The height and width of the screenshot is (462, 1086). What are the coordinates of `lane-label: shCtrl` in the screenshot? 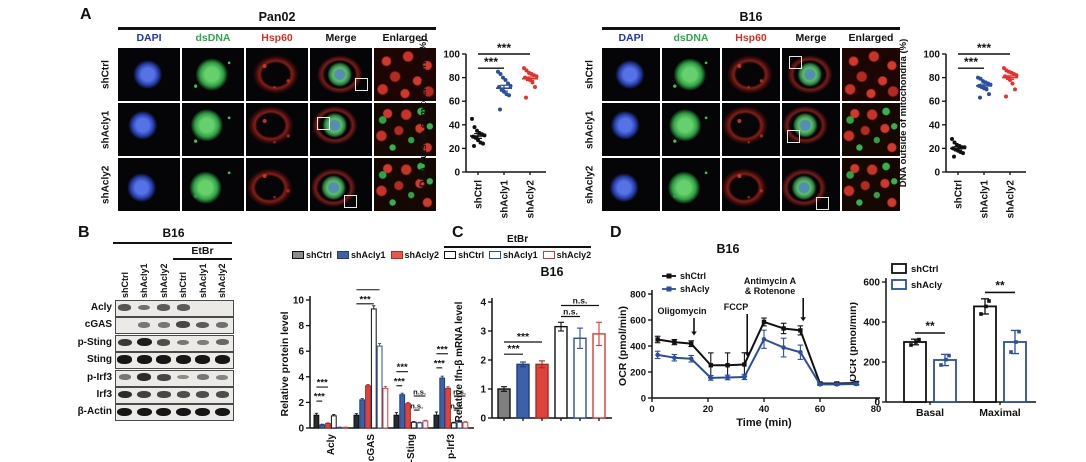 It's located at (183, 284).